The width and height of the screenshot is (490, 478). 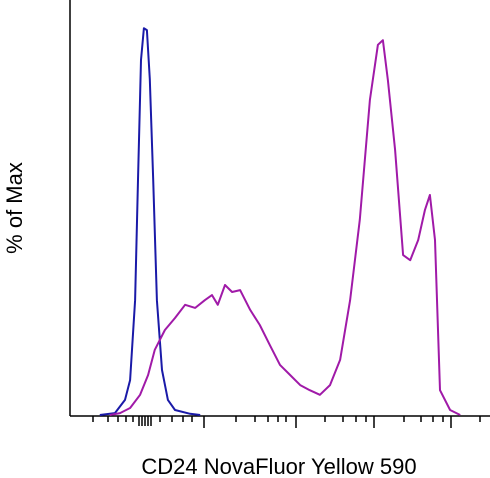 What do you see at coordinates (278, 466) in the screenshot?
I see `x-axis-label: CD24 NovaFluor Yellow 590` at bounding box center [278, 466].